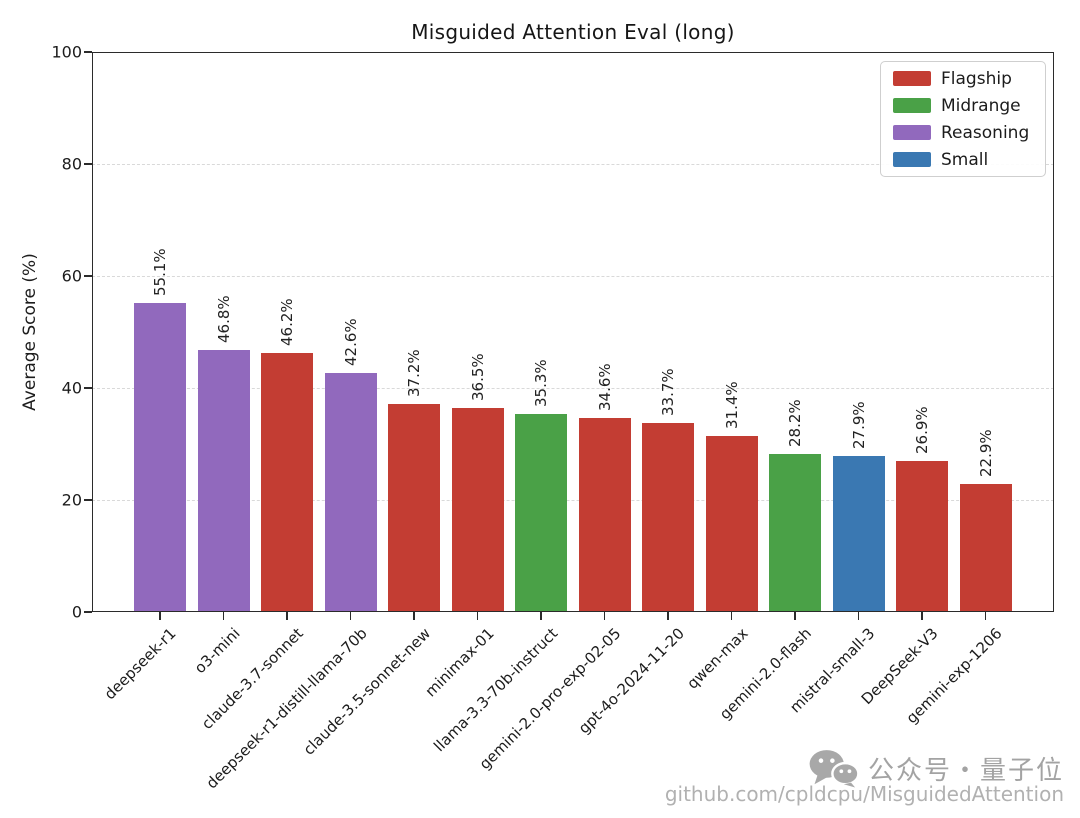 The height and width of the screenshot is (818, 1080). I want to click on legend-item-small: Small, so click(963, 160).